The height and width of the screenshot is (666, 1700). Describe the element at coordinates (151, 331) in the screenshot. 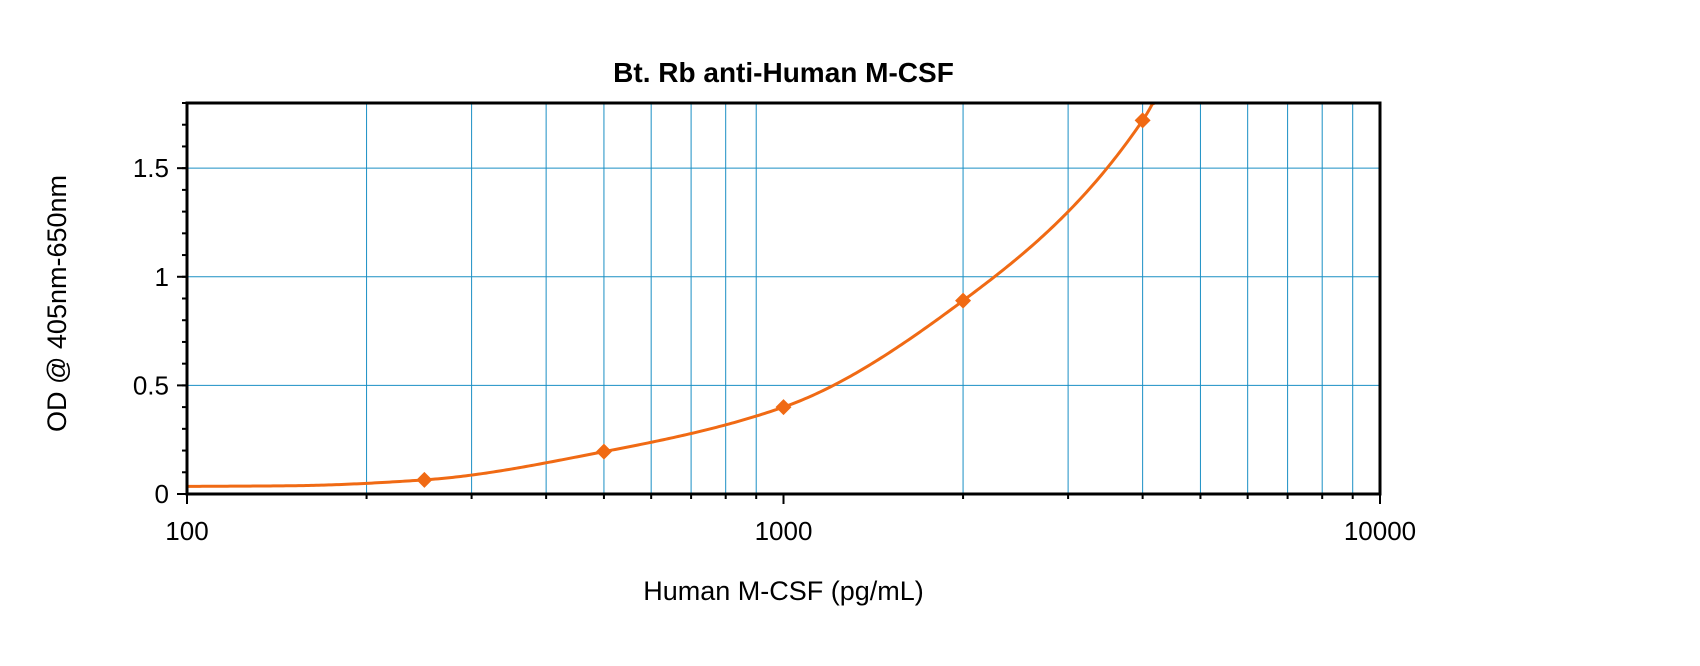

I see `y-tick-labels: 0 0.5 1 1.5` at that location.